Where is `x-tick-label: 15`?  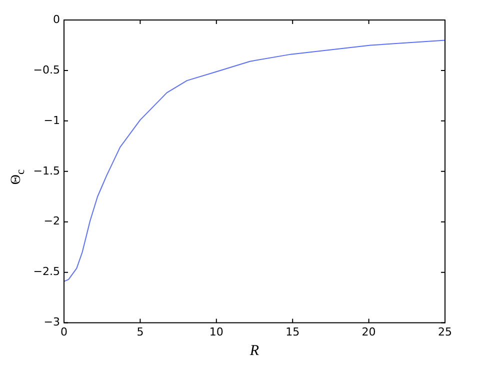 x-tick-label: 15 is located at coordinates (293, 331).